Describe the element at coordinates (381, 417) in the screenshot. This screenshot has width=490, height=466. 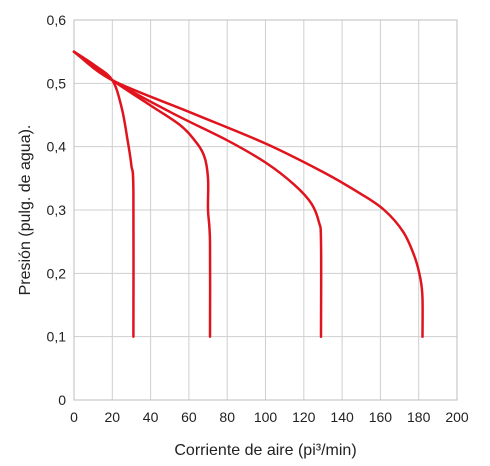
I see `x-tick-label: 160` at that location.